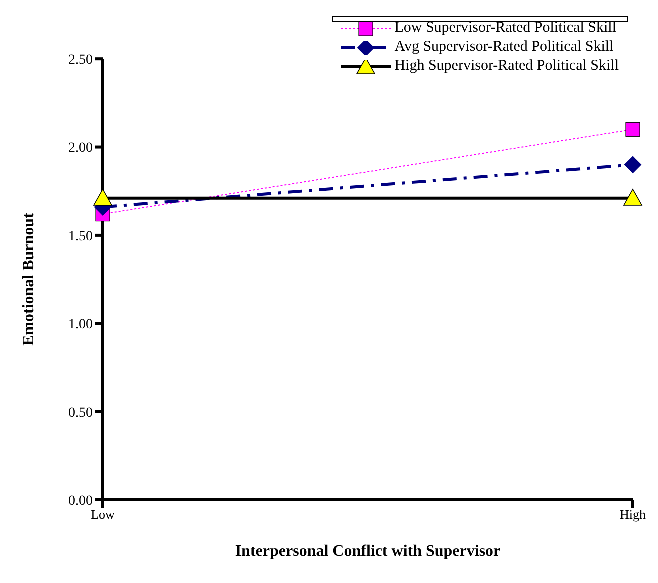  Describe the element at coordinates (80, 60) in the screenshot. I see `y-tick-label: 2.50` at that location.